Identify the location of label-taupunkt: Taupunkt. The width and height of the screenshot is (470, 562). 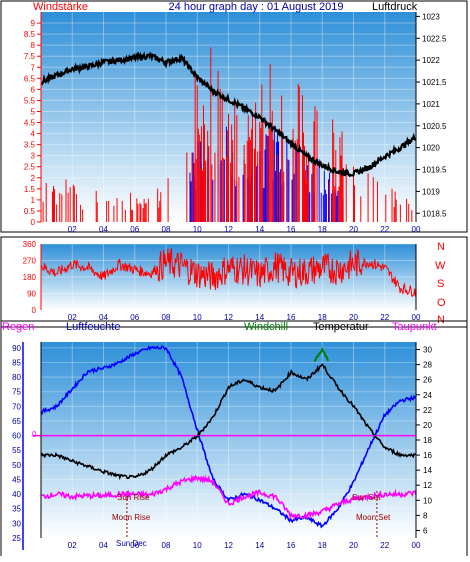
(414, 327).